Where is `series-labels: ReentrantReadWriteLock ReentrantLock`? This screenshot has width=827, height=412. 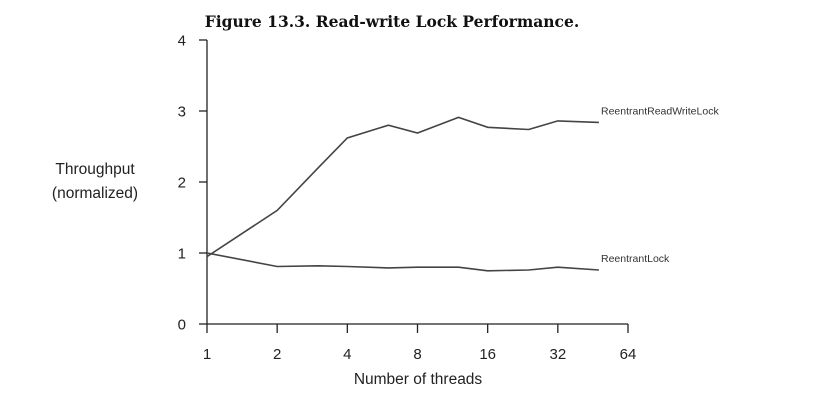
series-labels: ReentrantReadWriteLock ReentrantLock is located at coordinates (660, 185).